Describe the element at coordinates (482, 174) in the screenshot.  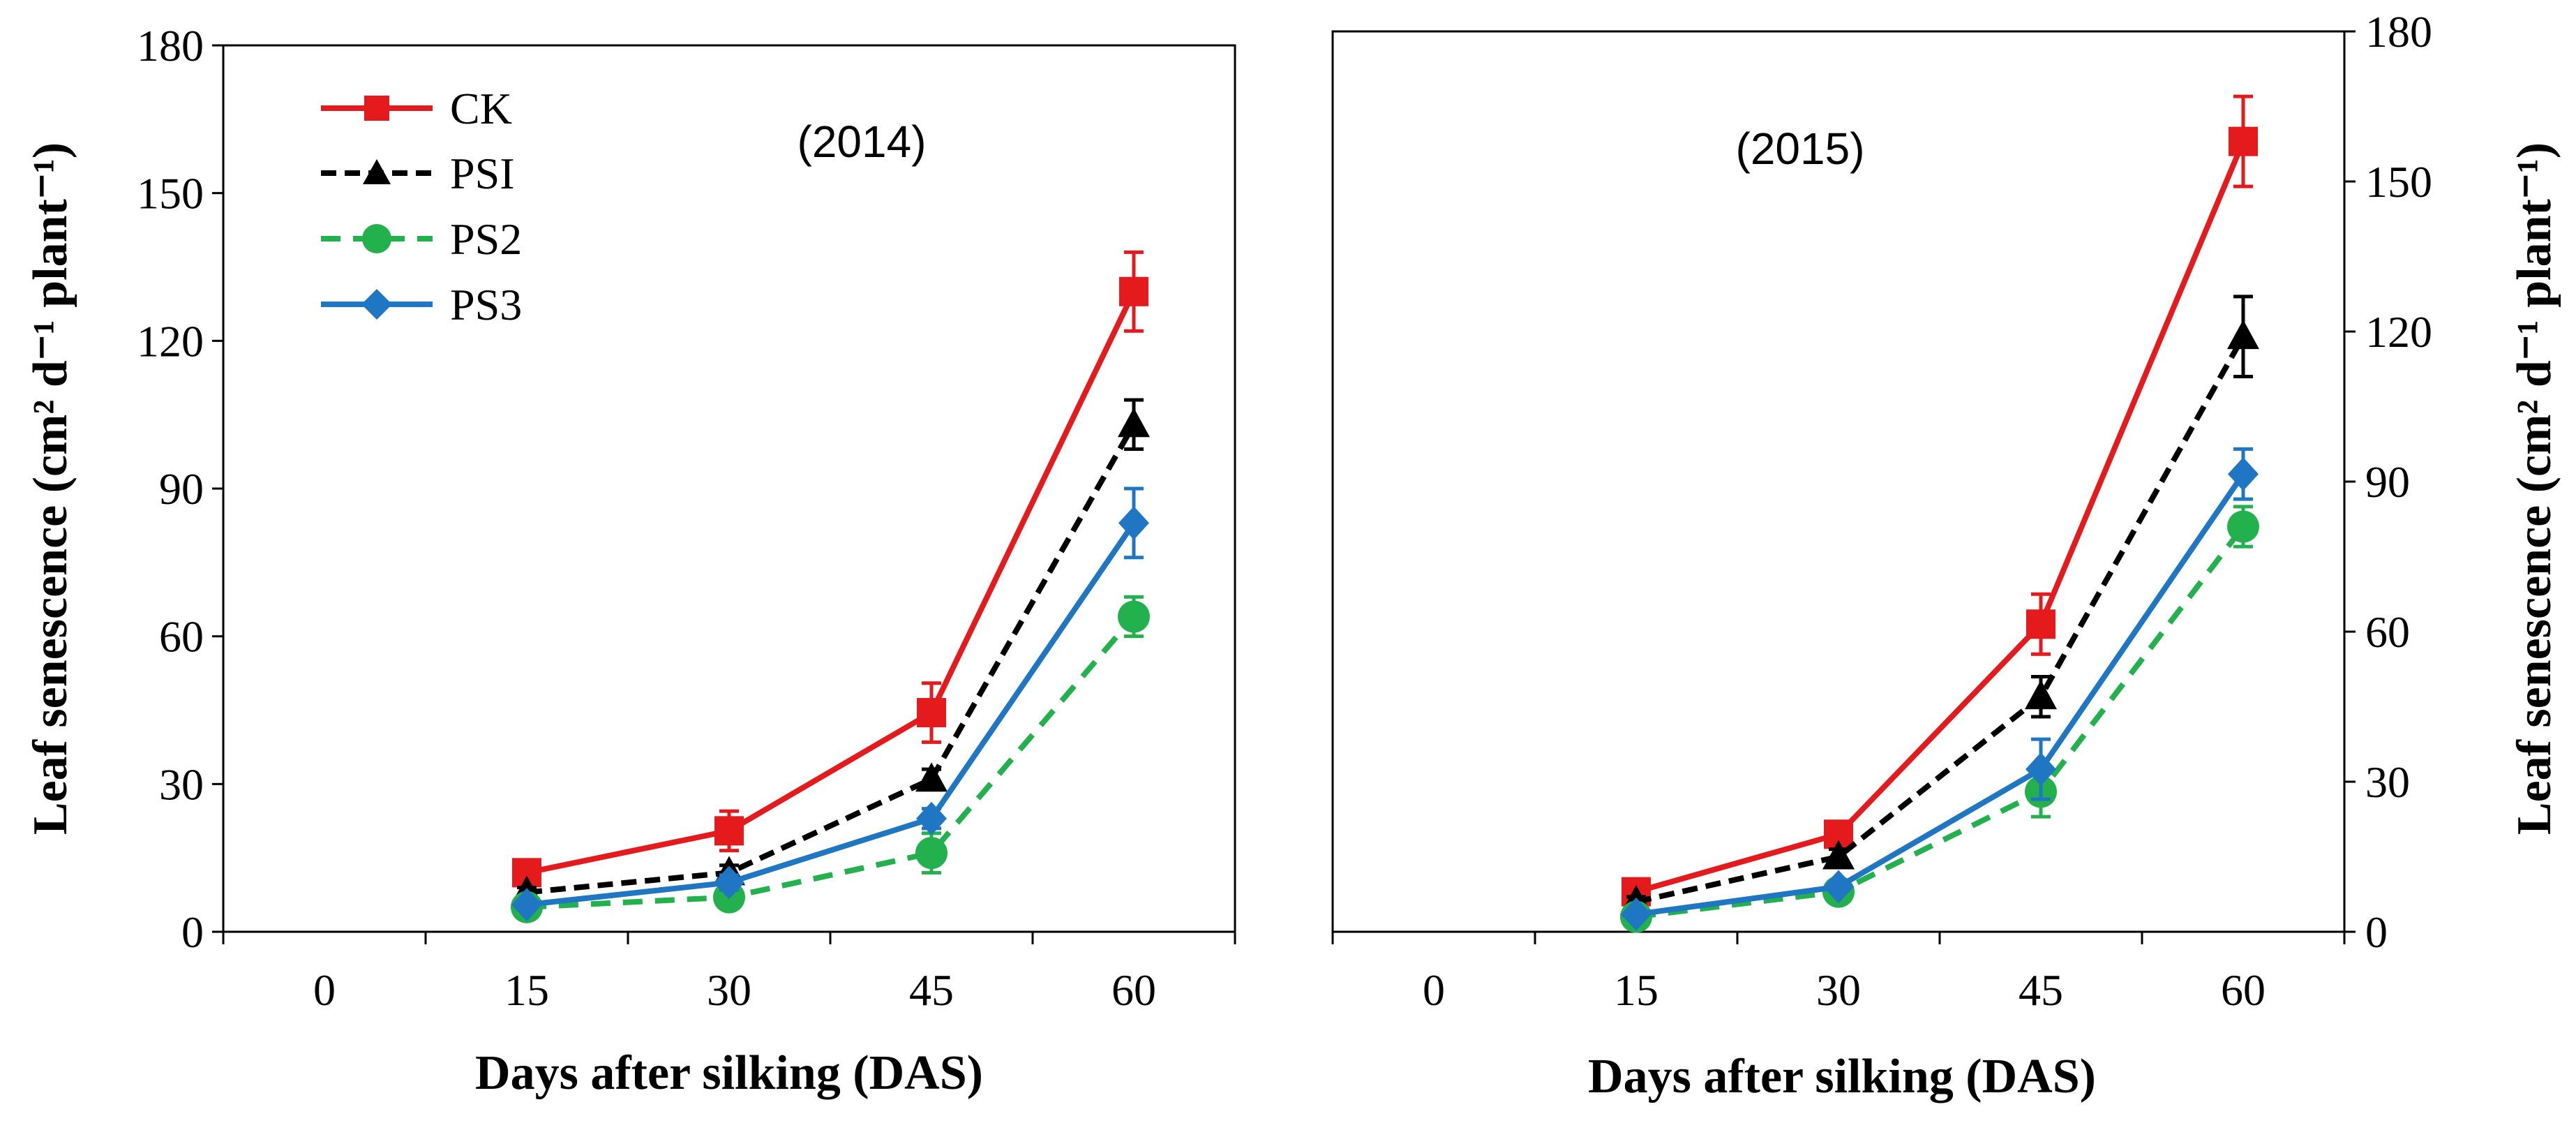
I see `legend-label-psi: PSI` at that location.